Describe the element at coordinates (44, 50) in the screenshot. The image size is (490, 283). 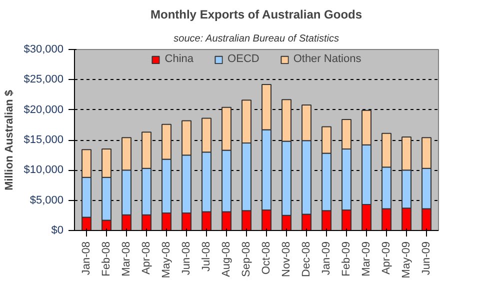
I see `y-tick-label: $30,000` at that location.